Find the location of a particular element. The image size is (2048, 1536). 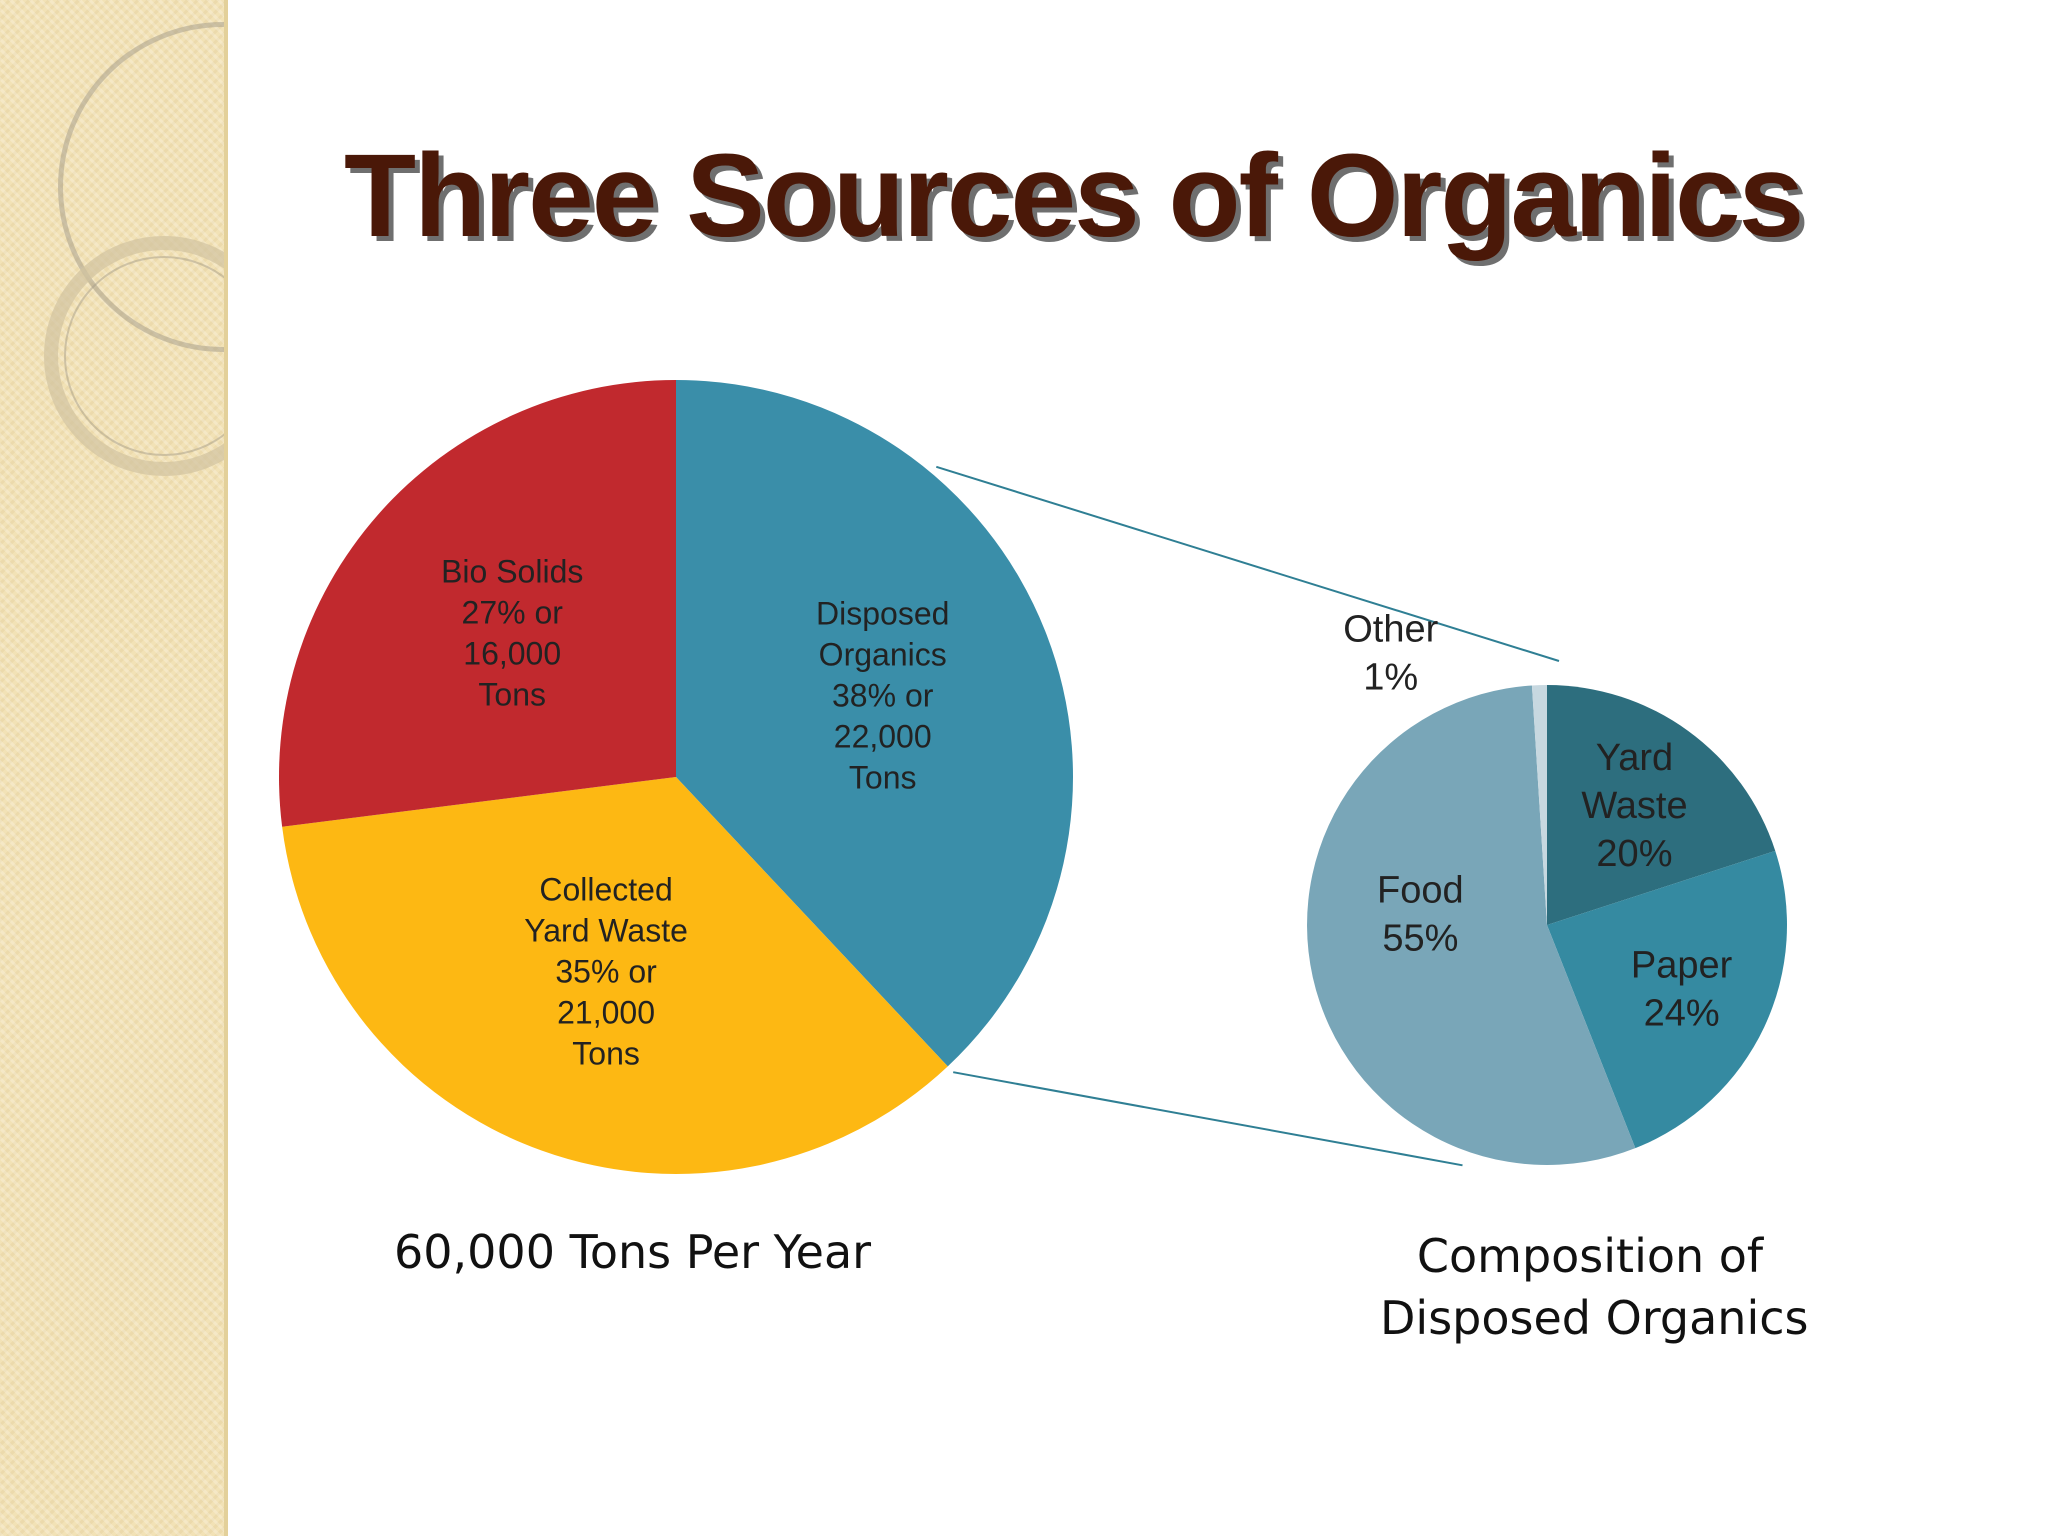

slice-food is located at coordinates (1471, 925).